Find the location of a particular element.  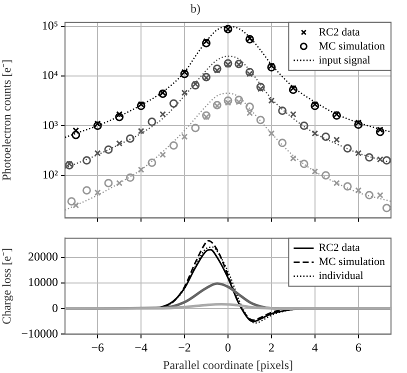

y-tick-label: 10² is located at coordinates (50, 175).